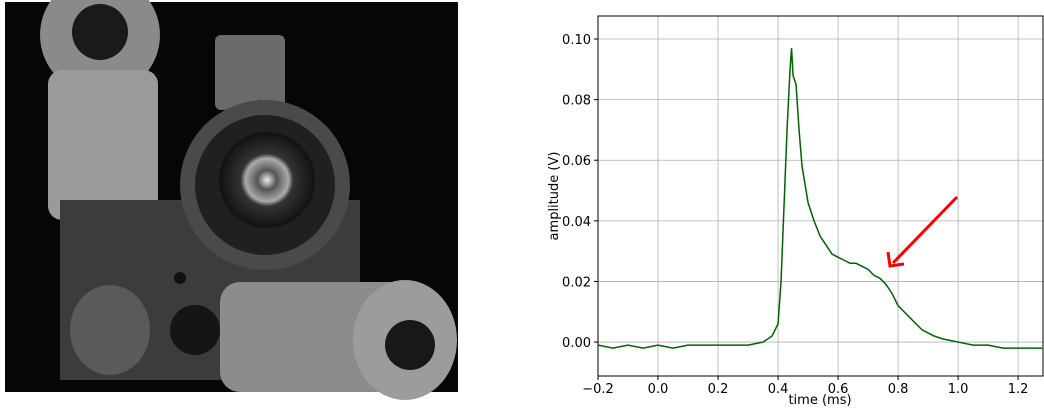 The image size is (1044, 412). I want to click on x-tick-label: 0.2, so click(718, 389).